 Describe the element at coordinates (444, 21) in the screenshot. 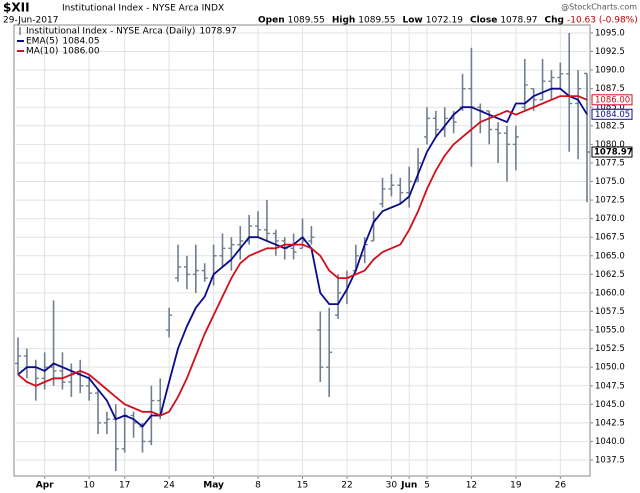

I see `quote-value: 1072.19` at that location.